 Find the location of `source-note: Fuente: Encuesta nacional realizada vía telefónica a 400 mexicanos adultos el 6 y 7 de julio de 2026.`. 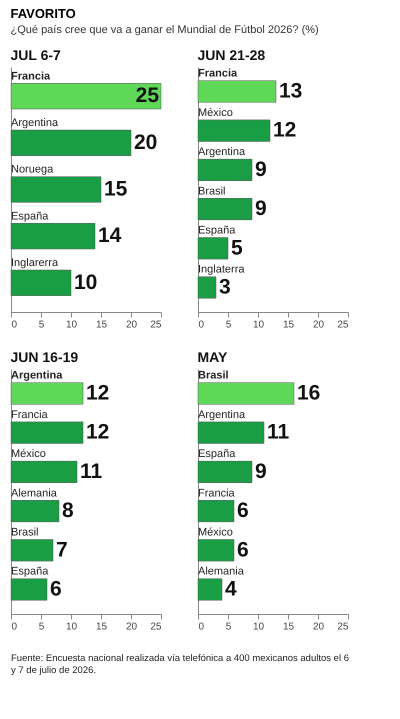

source-note: Fuente: Encuesta nacional realizada vía telefónica a 400 mexicanos adultos el 6 y 7 de julio de 2026. is located at coordinates (180, 664).